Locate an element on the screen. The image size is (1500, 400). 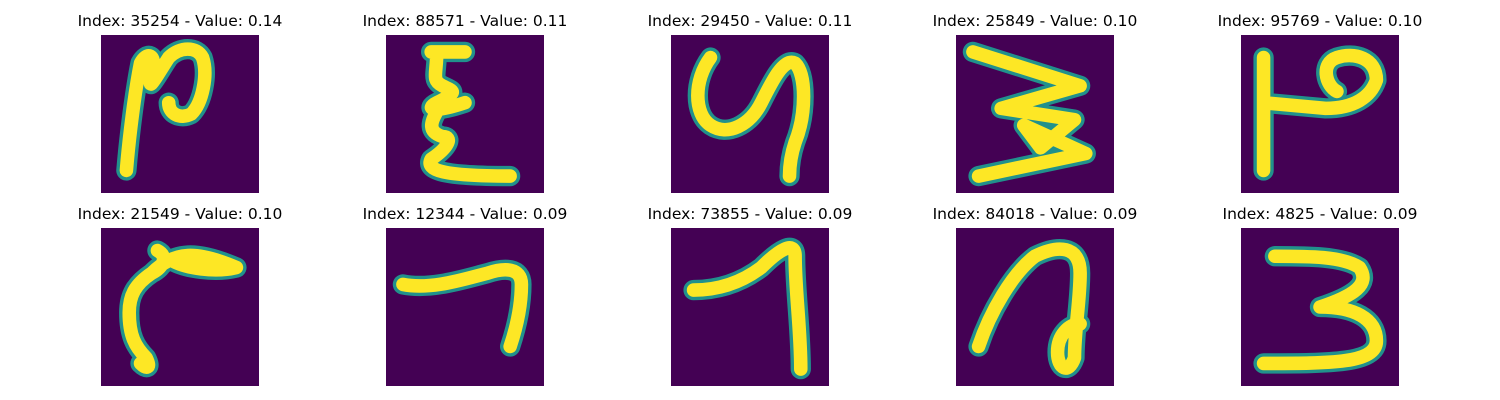
grid-cell: Index: 12344 - Value: 0.09 is located at coordinates (465, 297).